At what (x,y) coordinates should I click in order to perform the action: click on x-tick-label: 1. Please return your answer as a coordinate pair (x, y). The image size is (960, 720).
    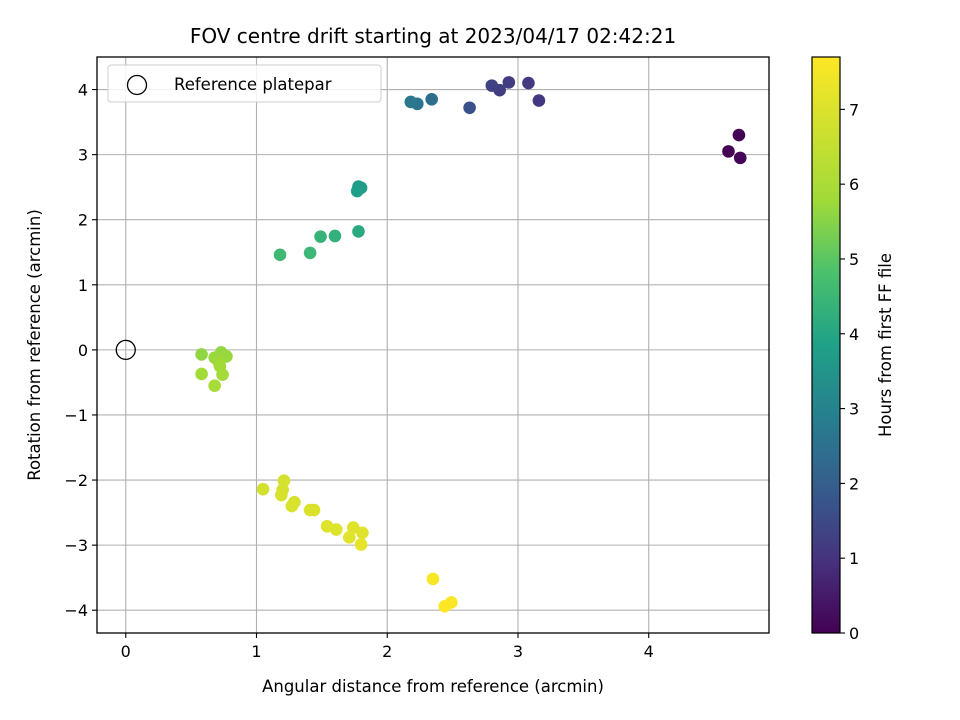
    Looking at the image, I should click on (256, 651).